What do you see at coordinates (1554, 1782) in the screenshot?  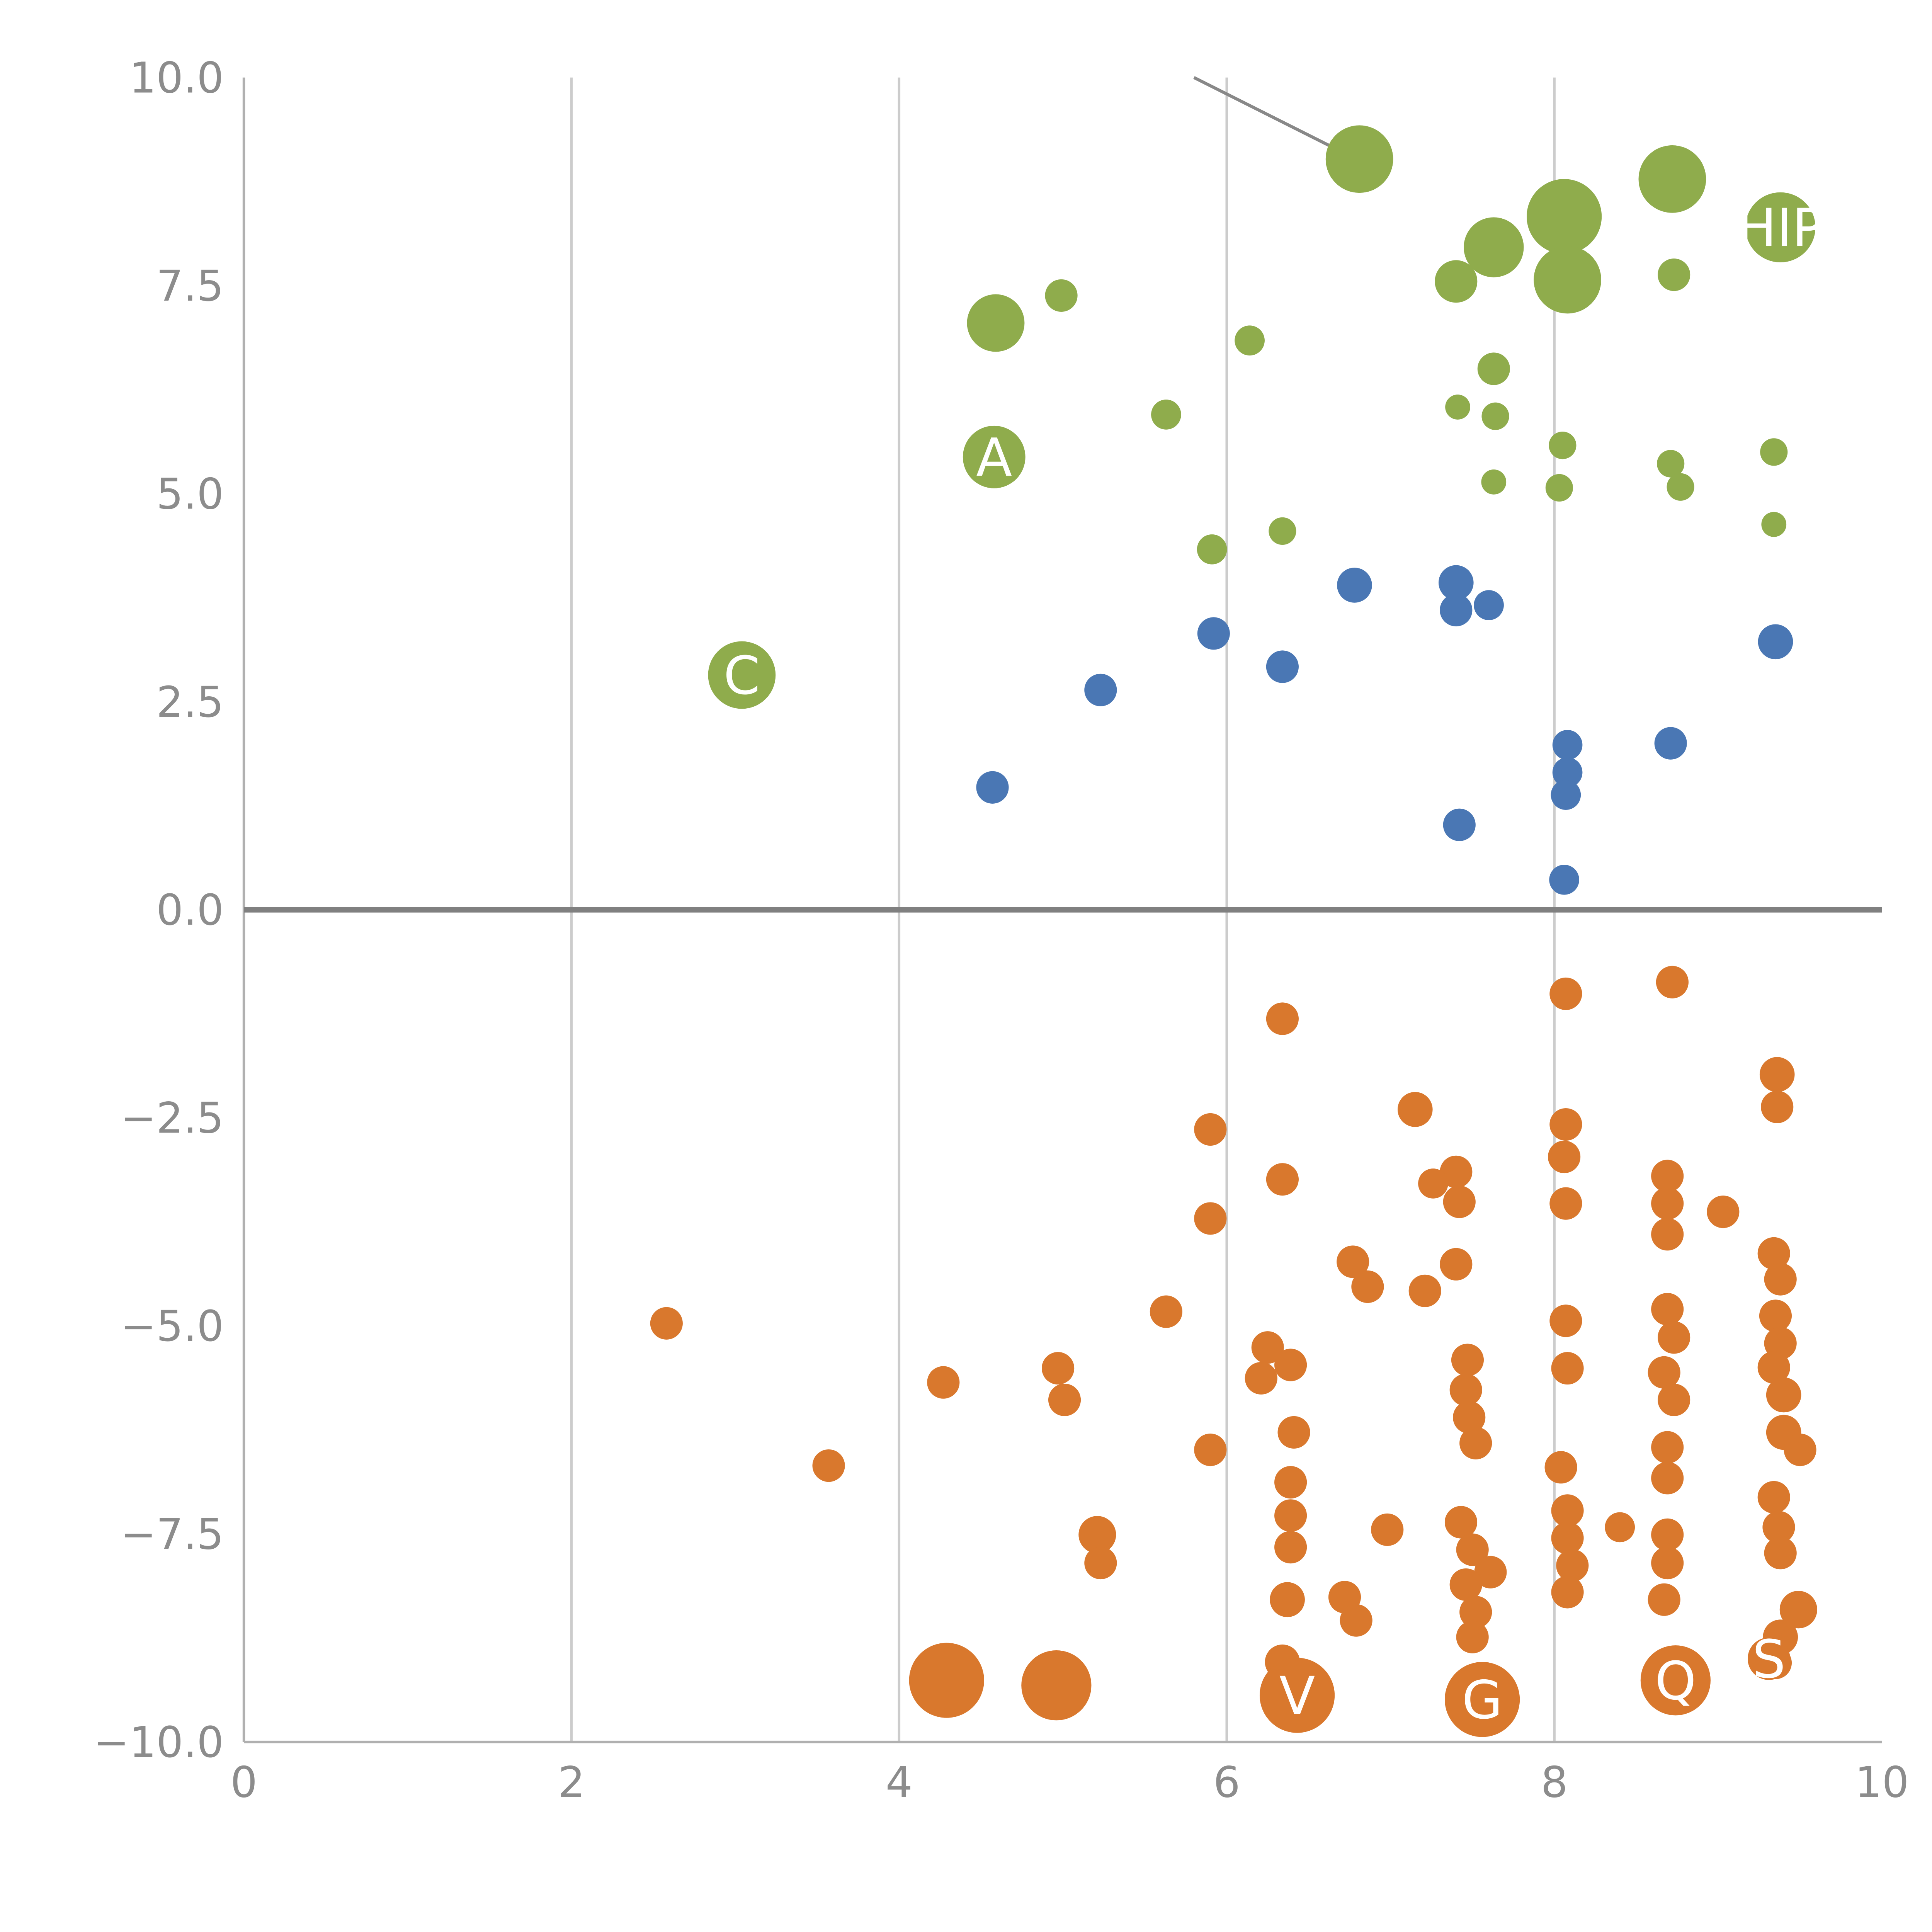 I see `x-tick-label: 8` at bounding box center [1554, 1782].